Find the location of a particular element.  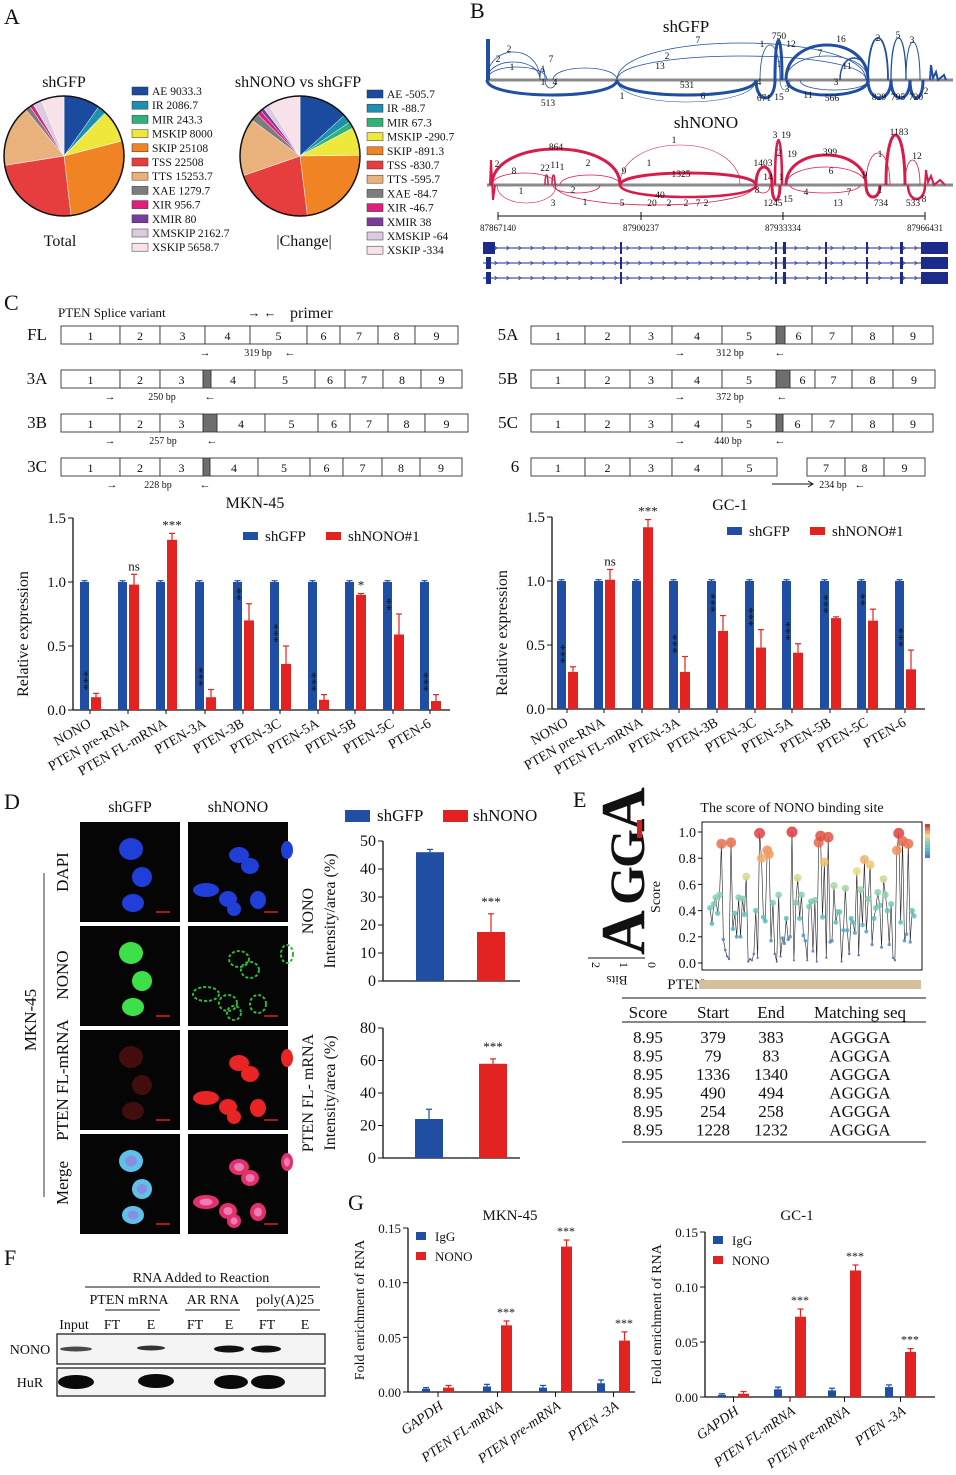

x-tick-label: PTEN-6 is located at coordinates (885, 733).